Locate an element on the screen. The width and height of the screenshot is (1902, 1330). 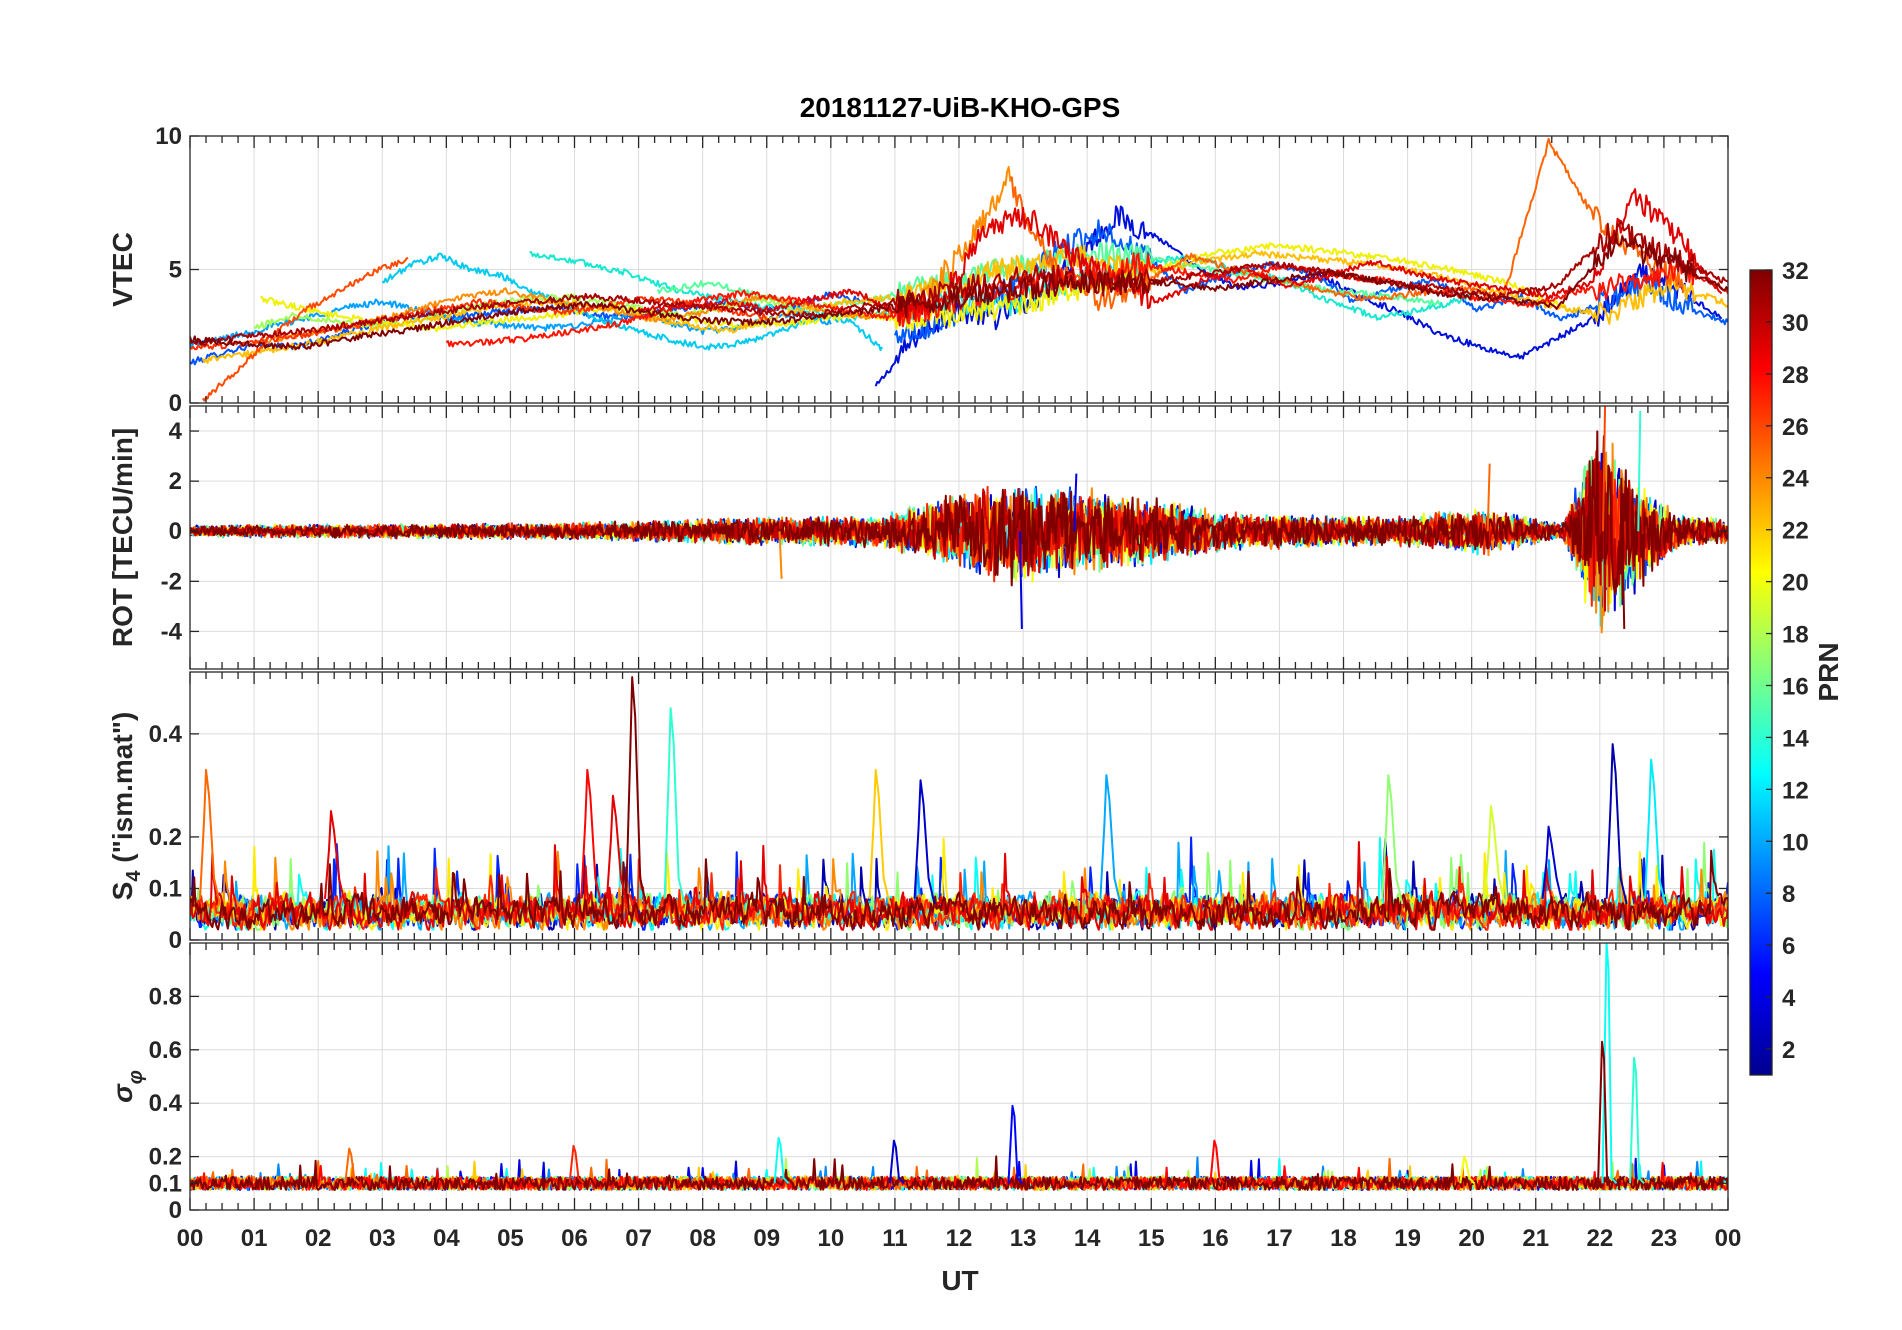
x-tick-label: 03 is located at coordinates (382, 1238).